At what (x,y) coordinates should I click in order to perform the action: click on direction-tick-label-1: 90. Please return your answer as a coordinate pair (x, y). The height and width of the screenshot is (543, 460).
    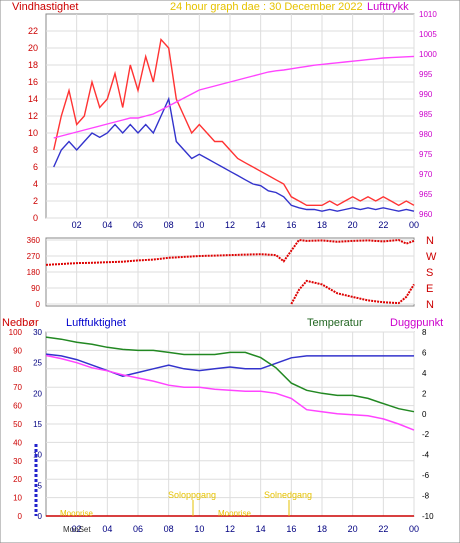
    Looking at the image, I should click on (35, 288).